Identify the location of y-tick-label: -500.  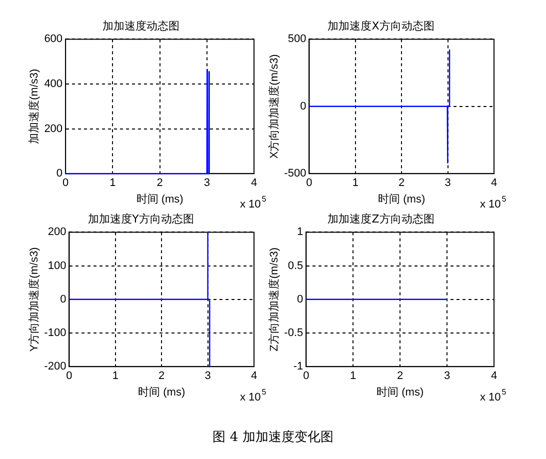
(295, 174).